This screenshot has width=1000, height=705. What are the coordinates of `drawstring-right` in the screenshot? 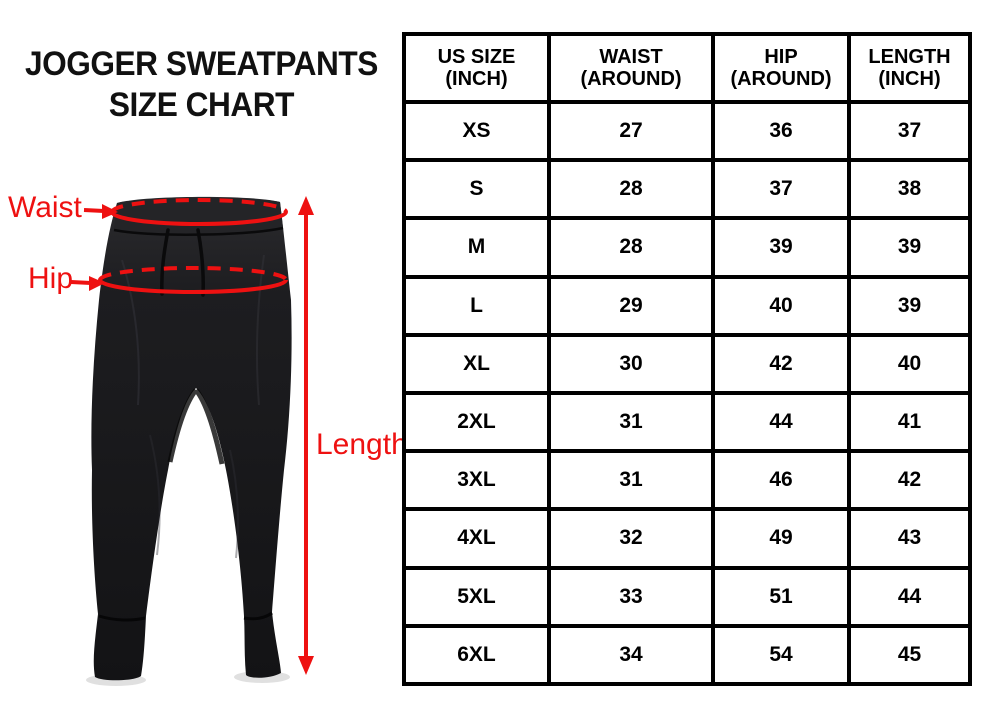 It's located at (200, 262).